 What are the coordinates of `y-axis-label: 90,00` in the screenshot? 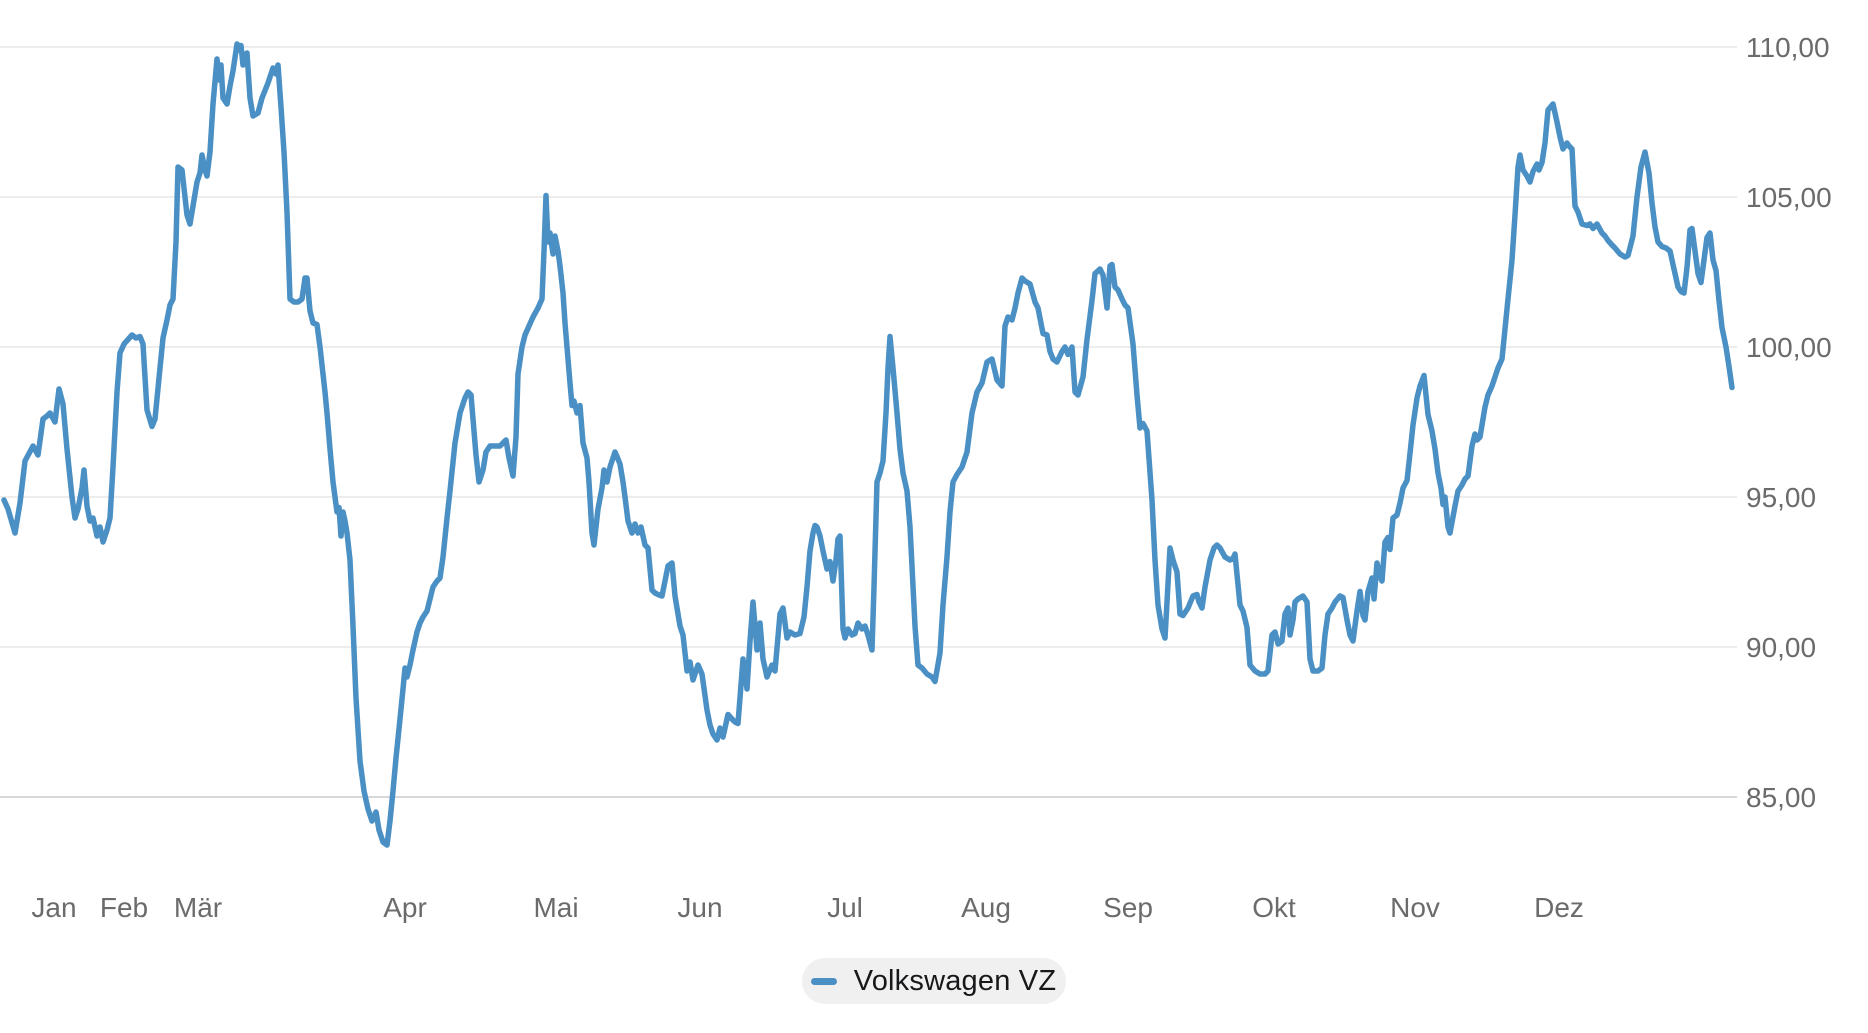 It's located at (1781, 647).